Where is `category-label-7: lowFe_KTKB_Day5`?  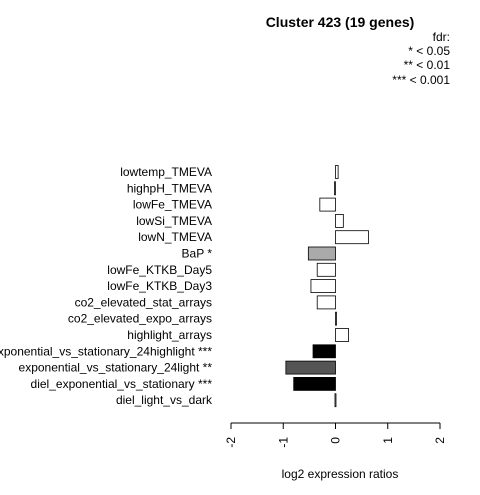
category-label-7: lowFe_KTKB_Day5 is located at coordinates (159, 270).